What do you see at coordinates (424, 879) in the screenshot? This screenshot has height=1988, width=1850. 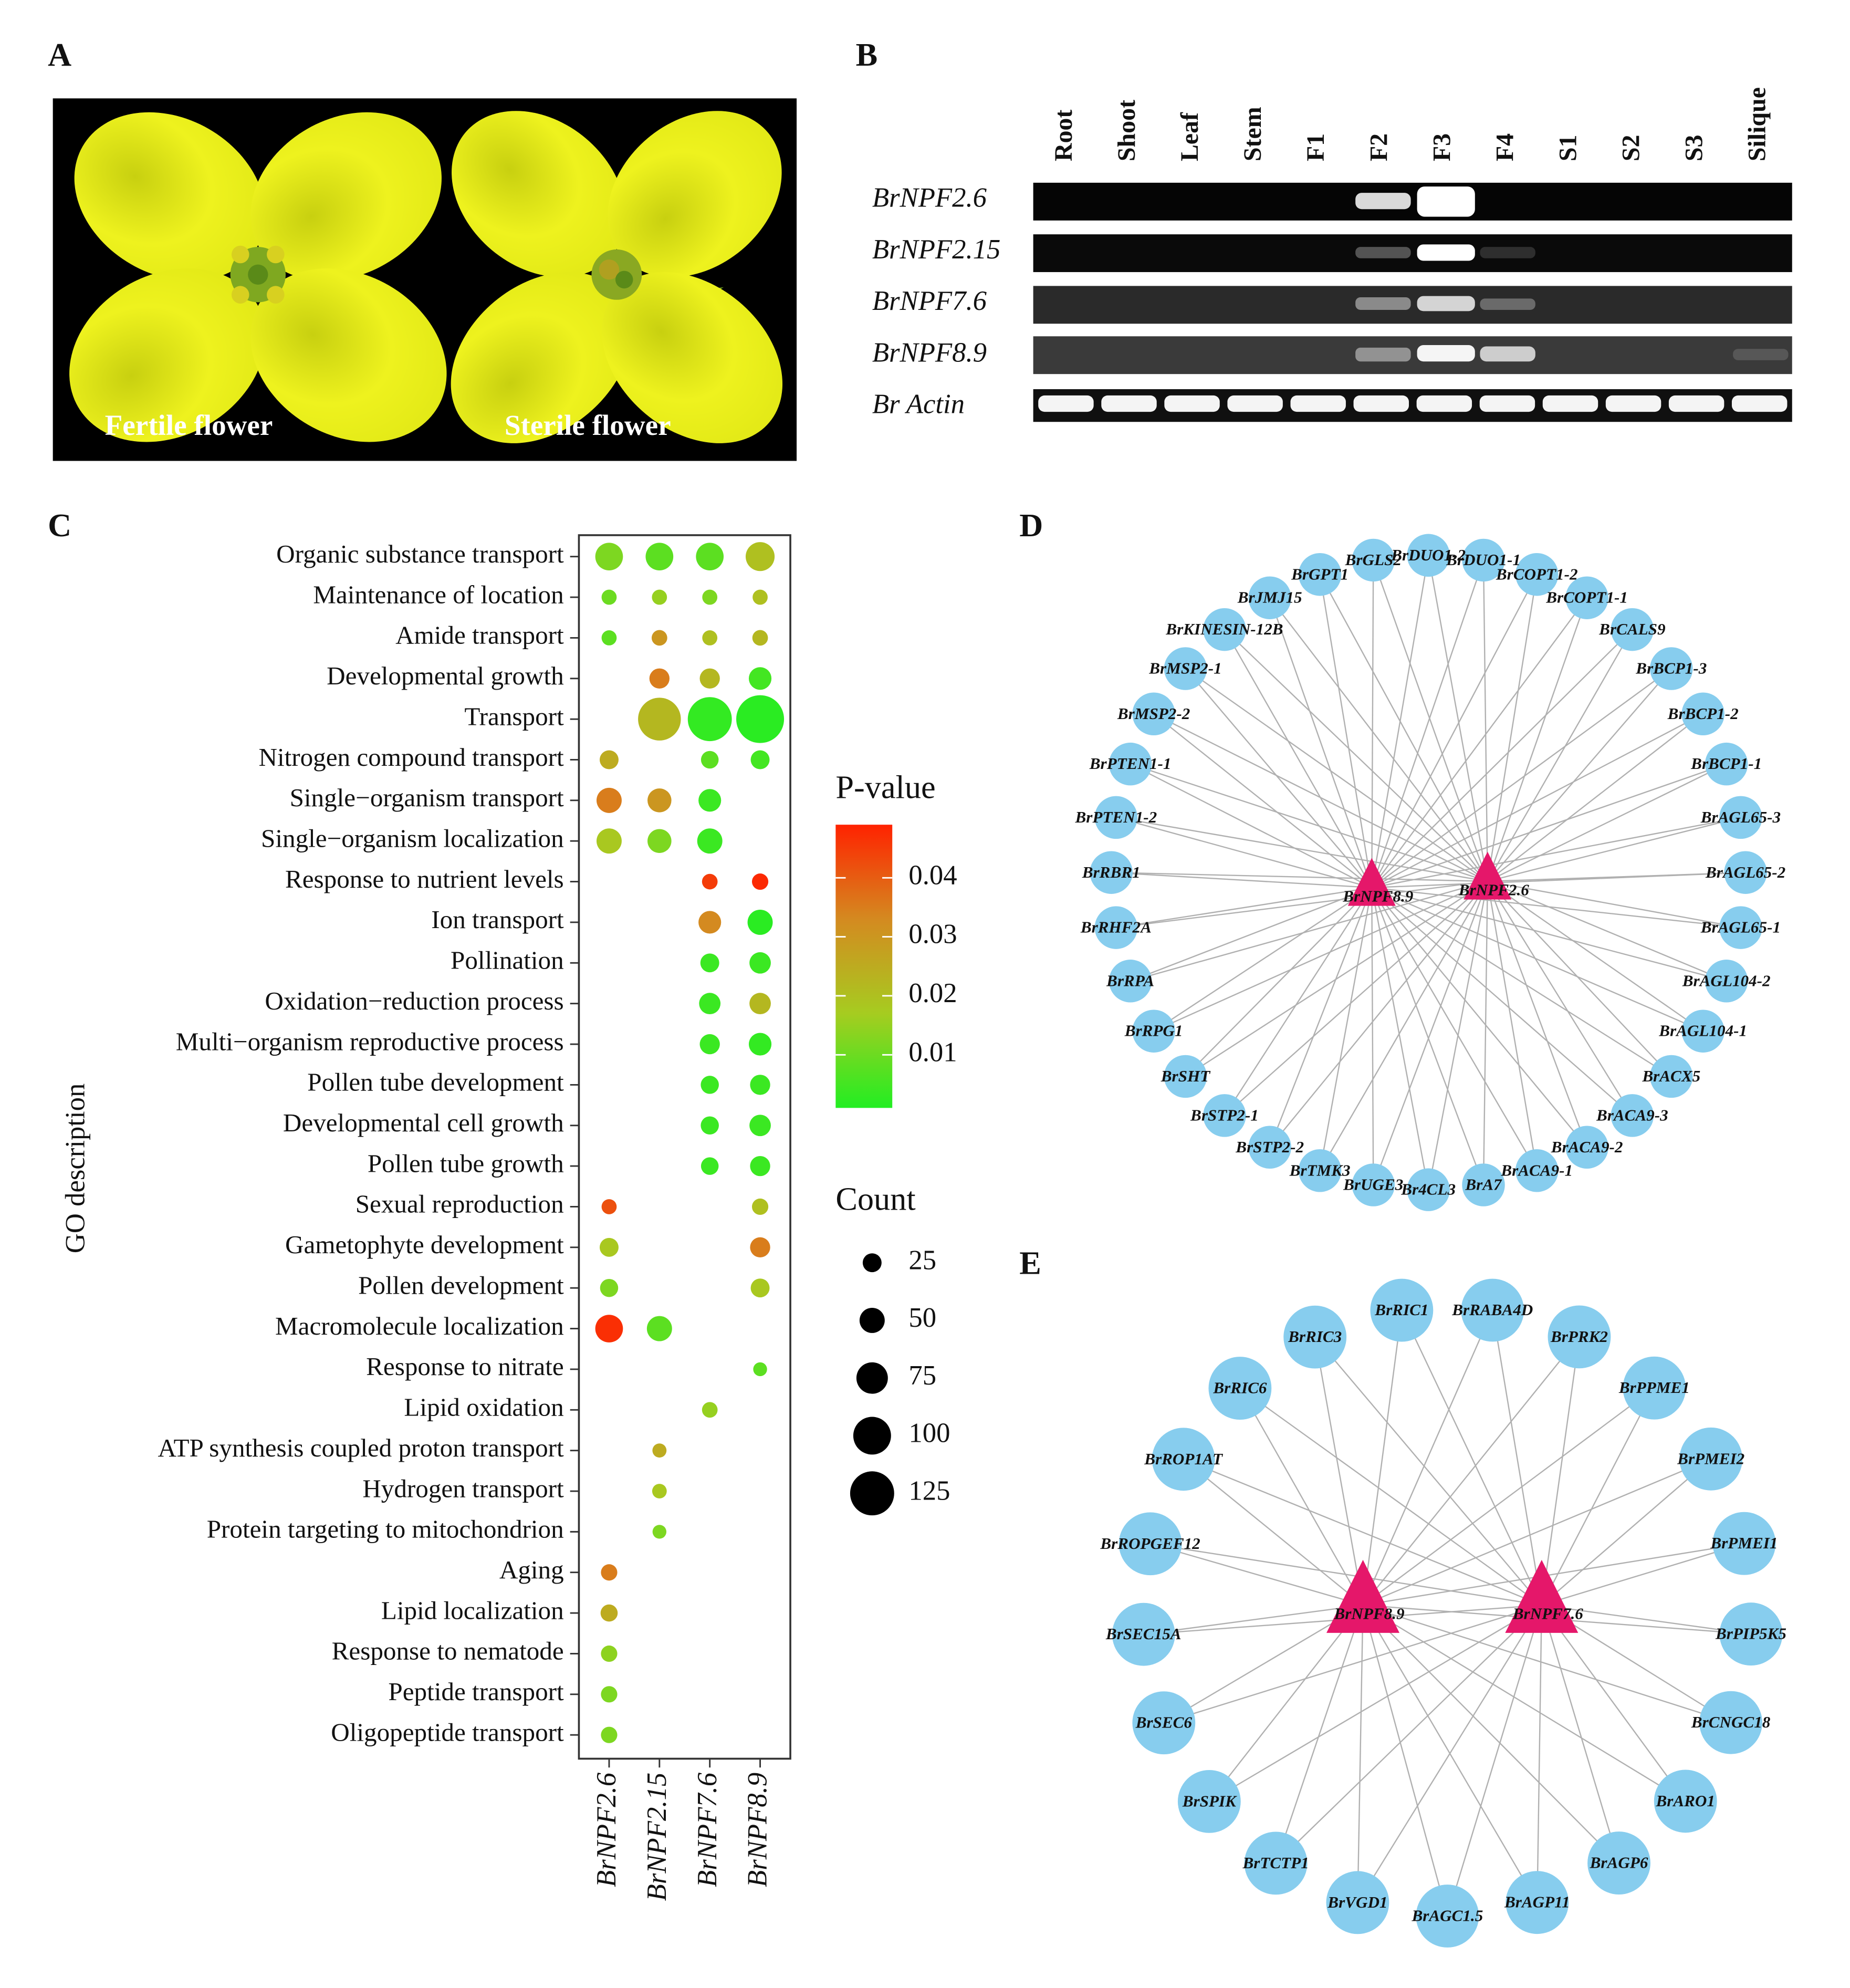 I see `y-tick-label: Response to nutrient levels` at bounding box center [424, 879].